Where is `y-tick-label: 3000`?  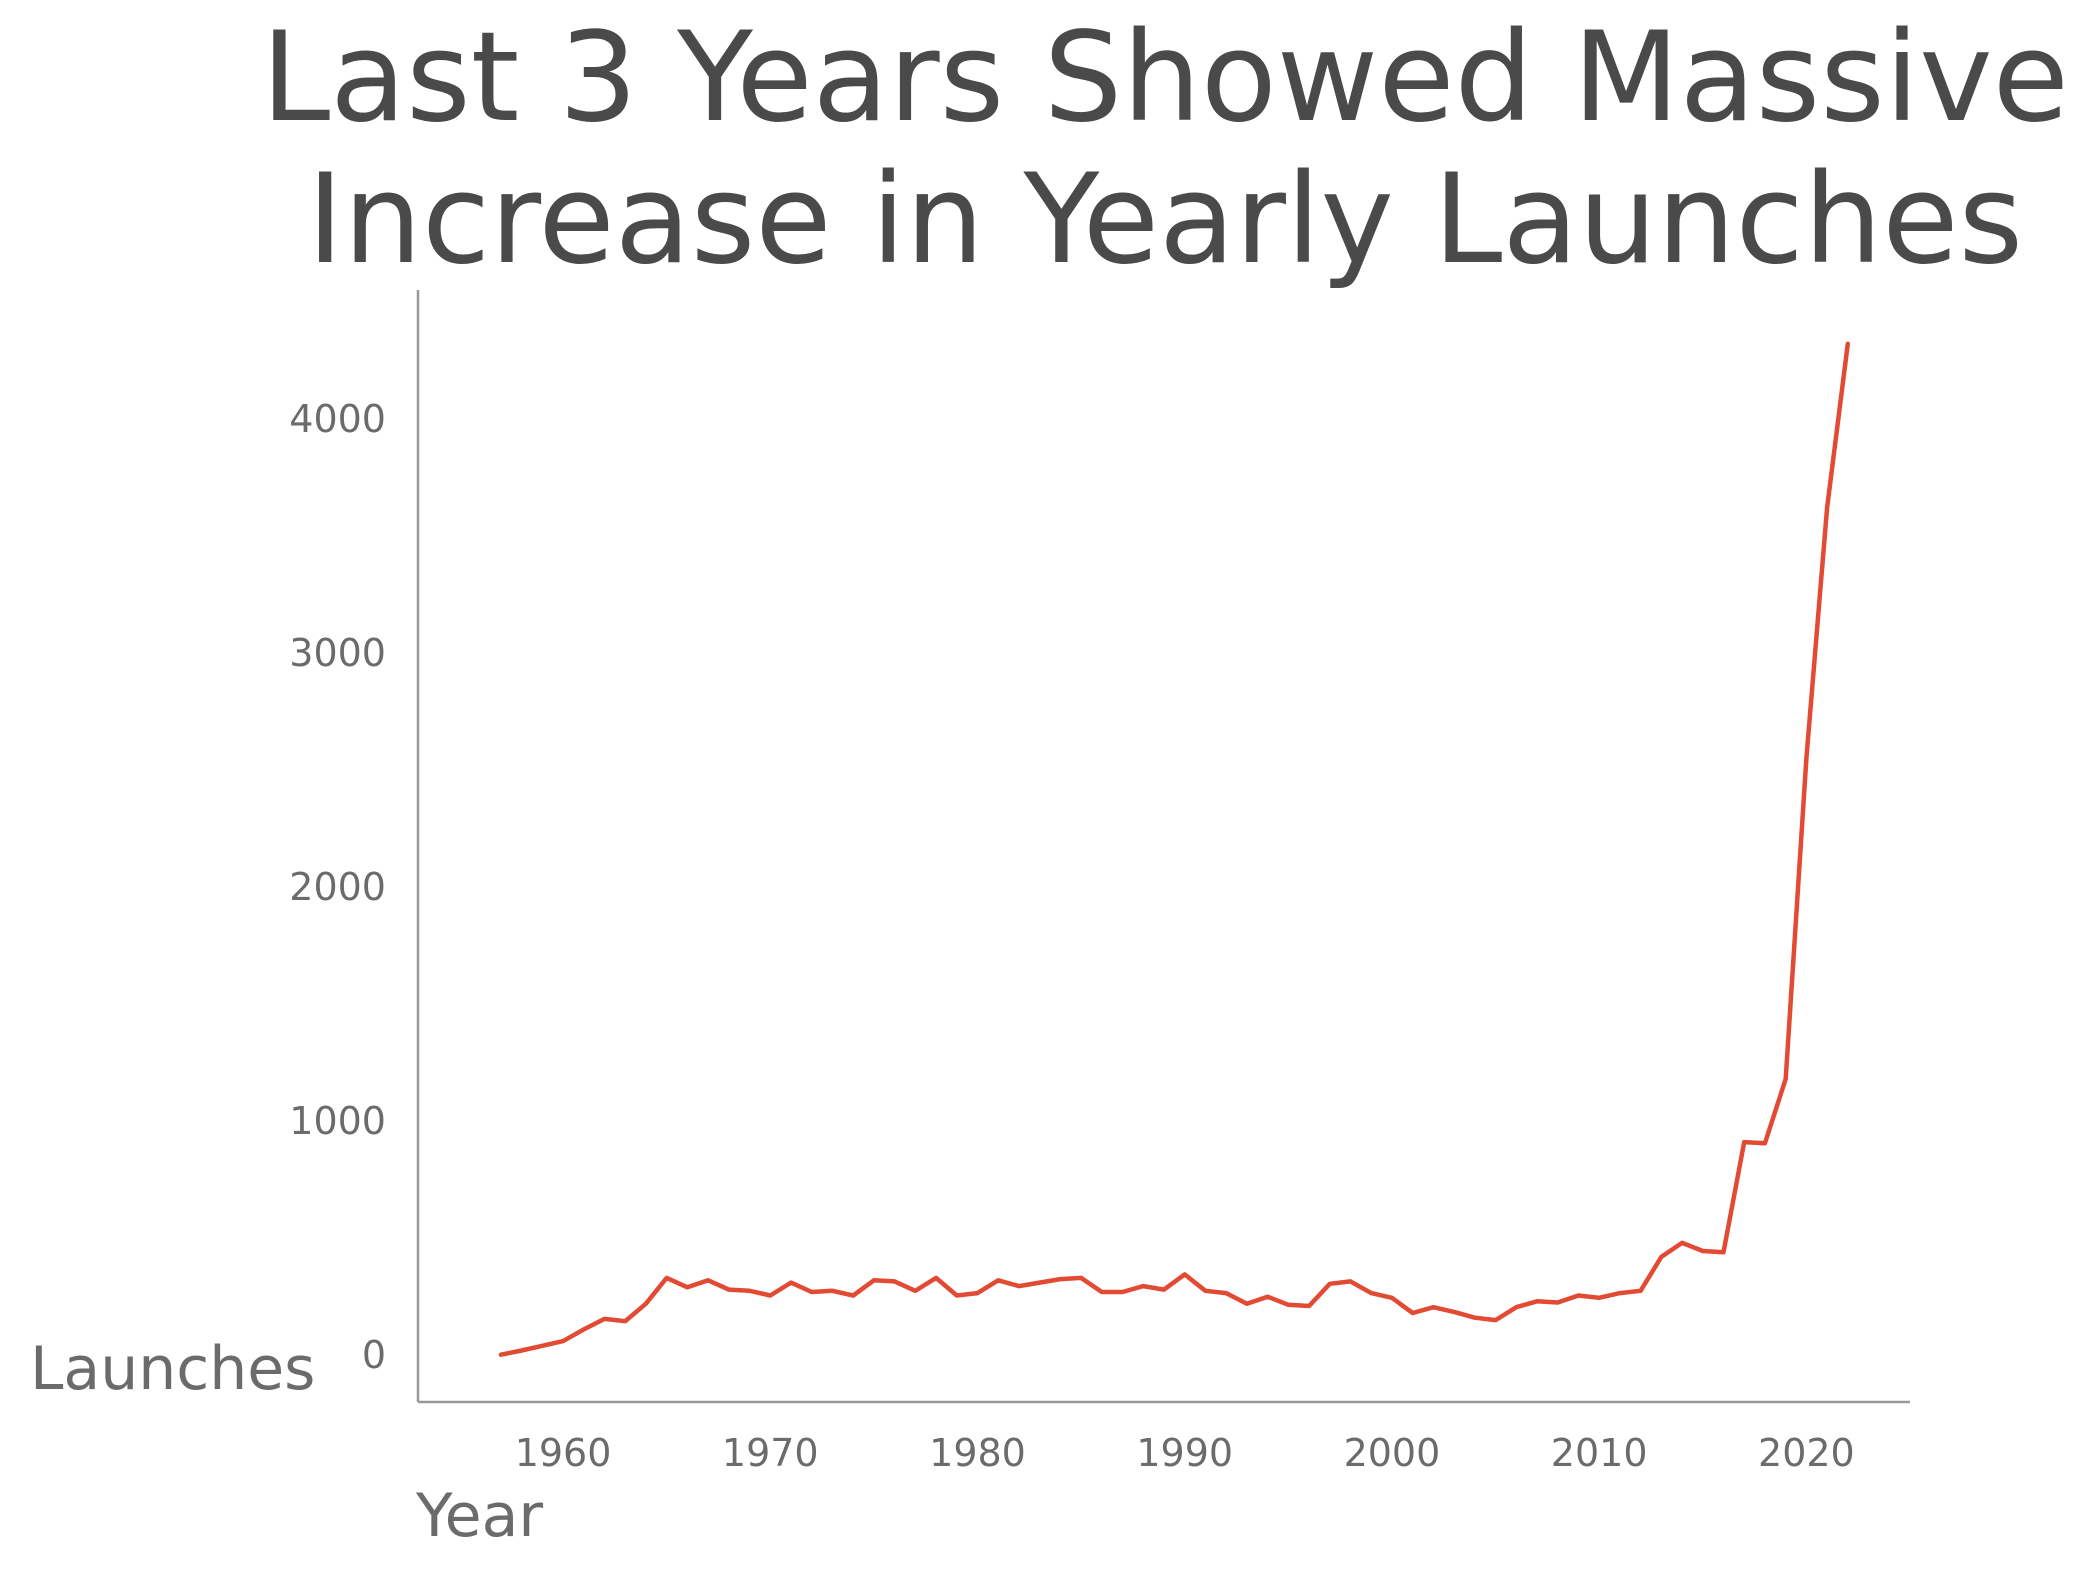 y-tick-label: 3000 is located at coordinates (337, 653).